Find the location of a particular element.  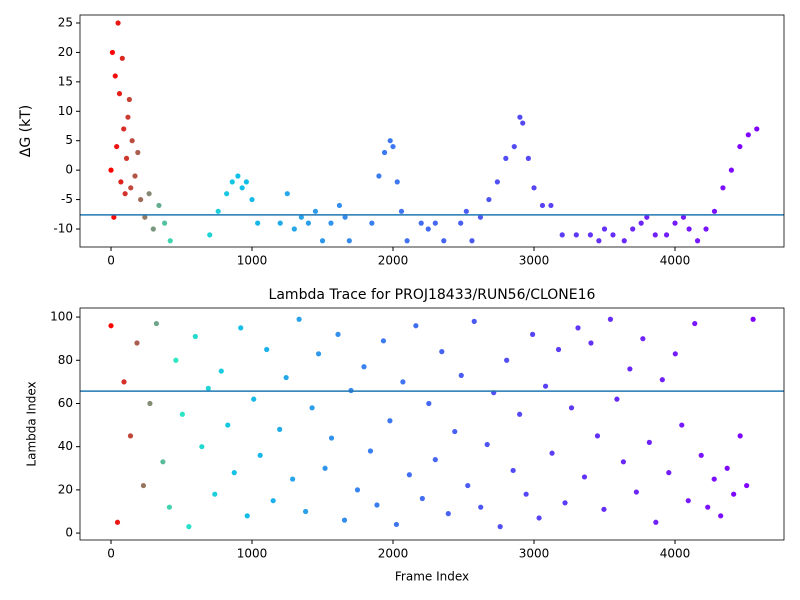

y-tick-label: 40 is located at coordinates (65, 446).